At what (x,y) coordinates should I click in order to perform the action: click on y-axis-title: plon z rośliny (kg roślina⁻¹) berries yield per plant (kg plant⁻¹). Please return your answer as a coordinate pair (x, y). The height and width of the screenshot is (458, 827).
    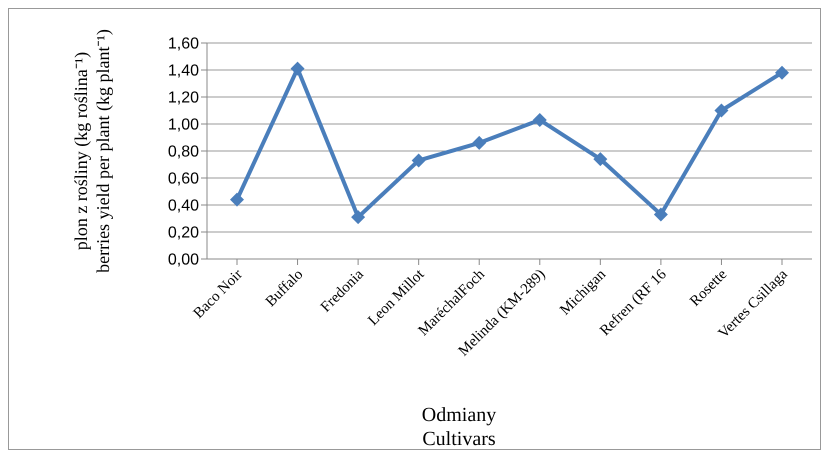
    Looking at the image, I should click on (92, 151).